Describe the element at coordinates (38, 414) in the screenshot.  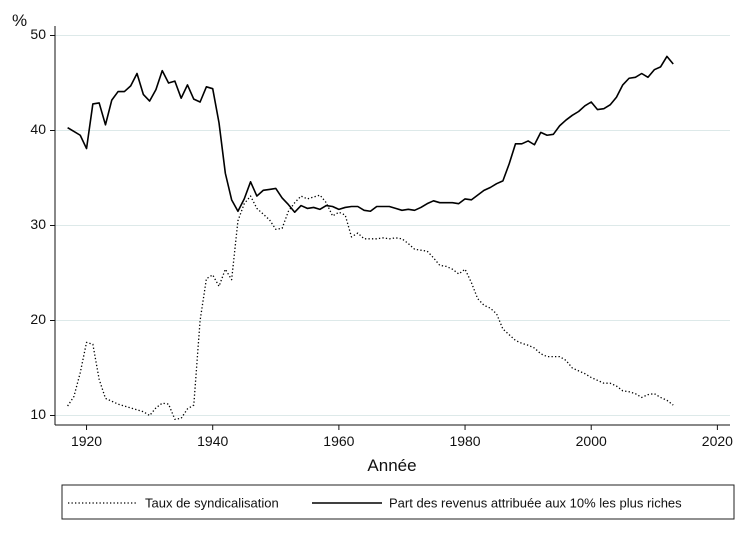
I see `y-tick-label-10: 10` at that location.